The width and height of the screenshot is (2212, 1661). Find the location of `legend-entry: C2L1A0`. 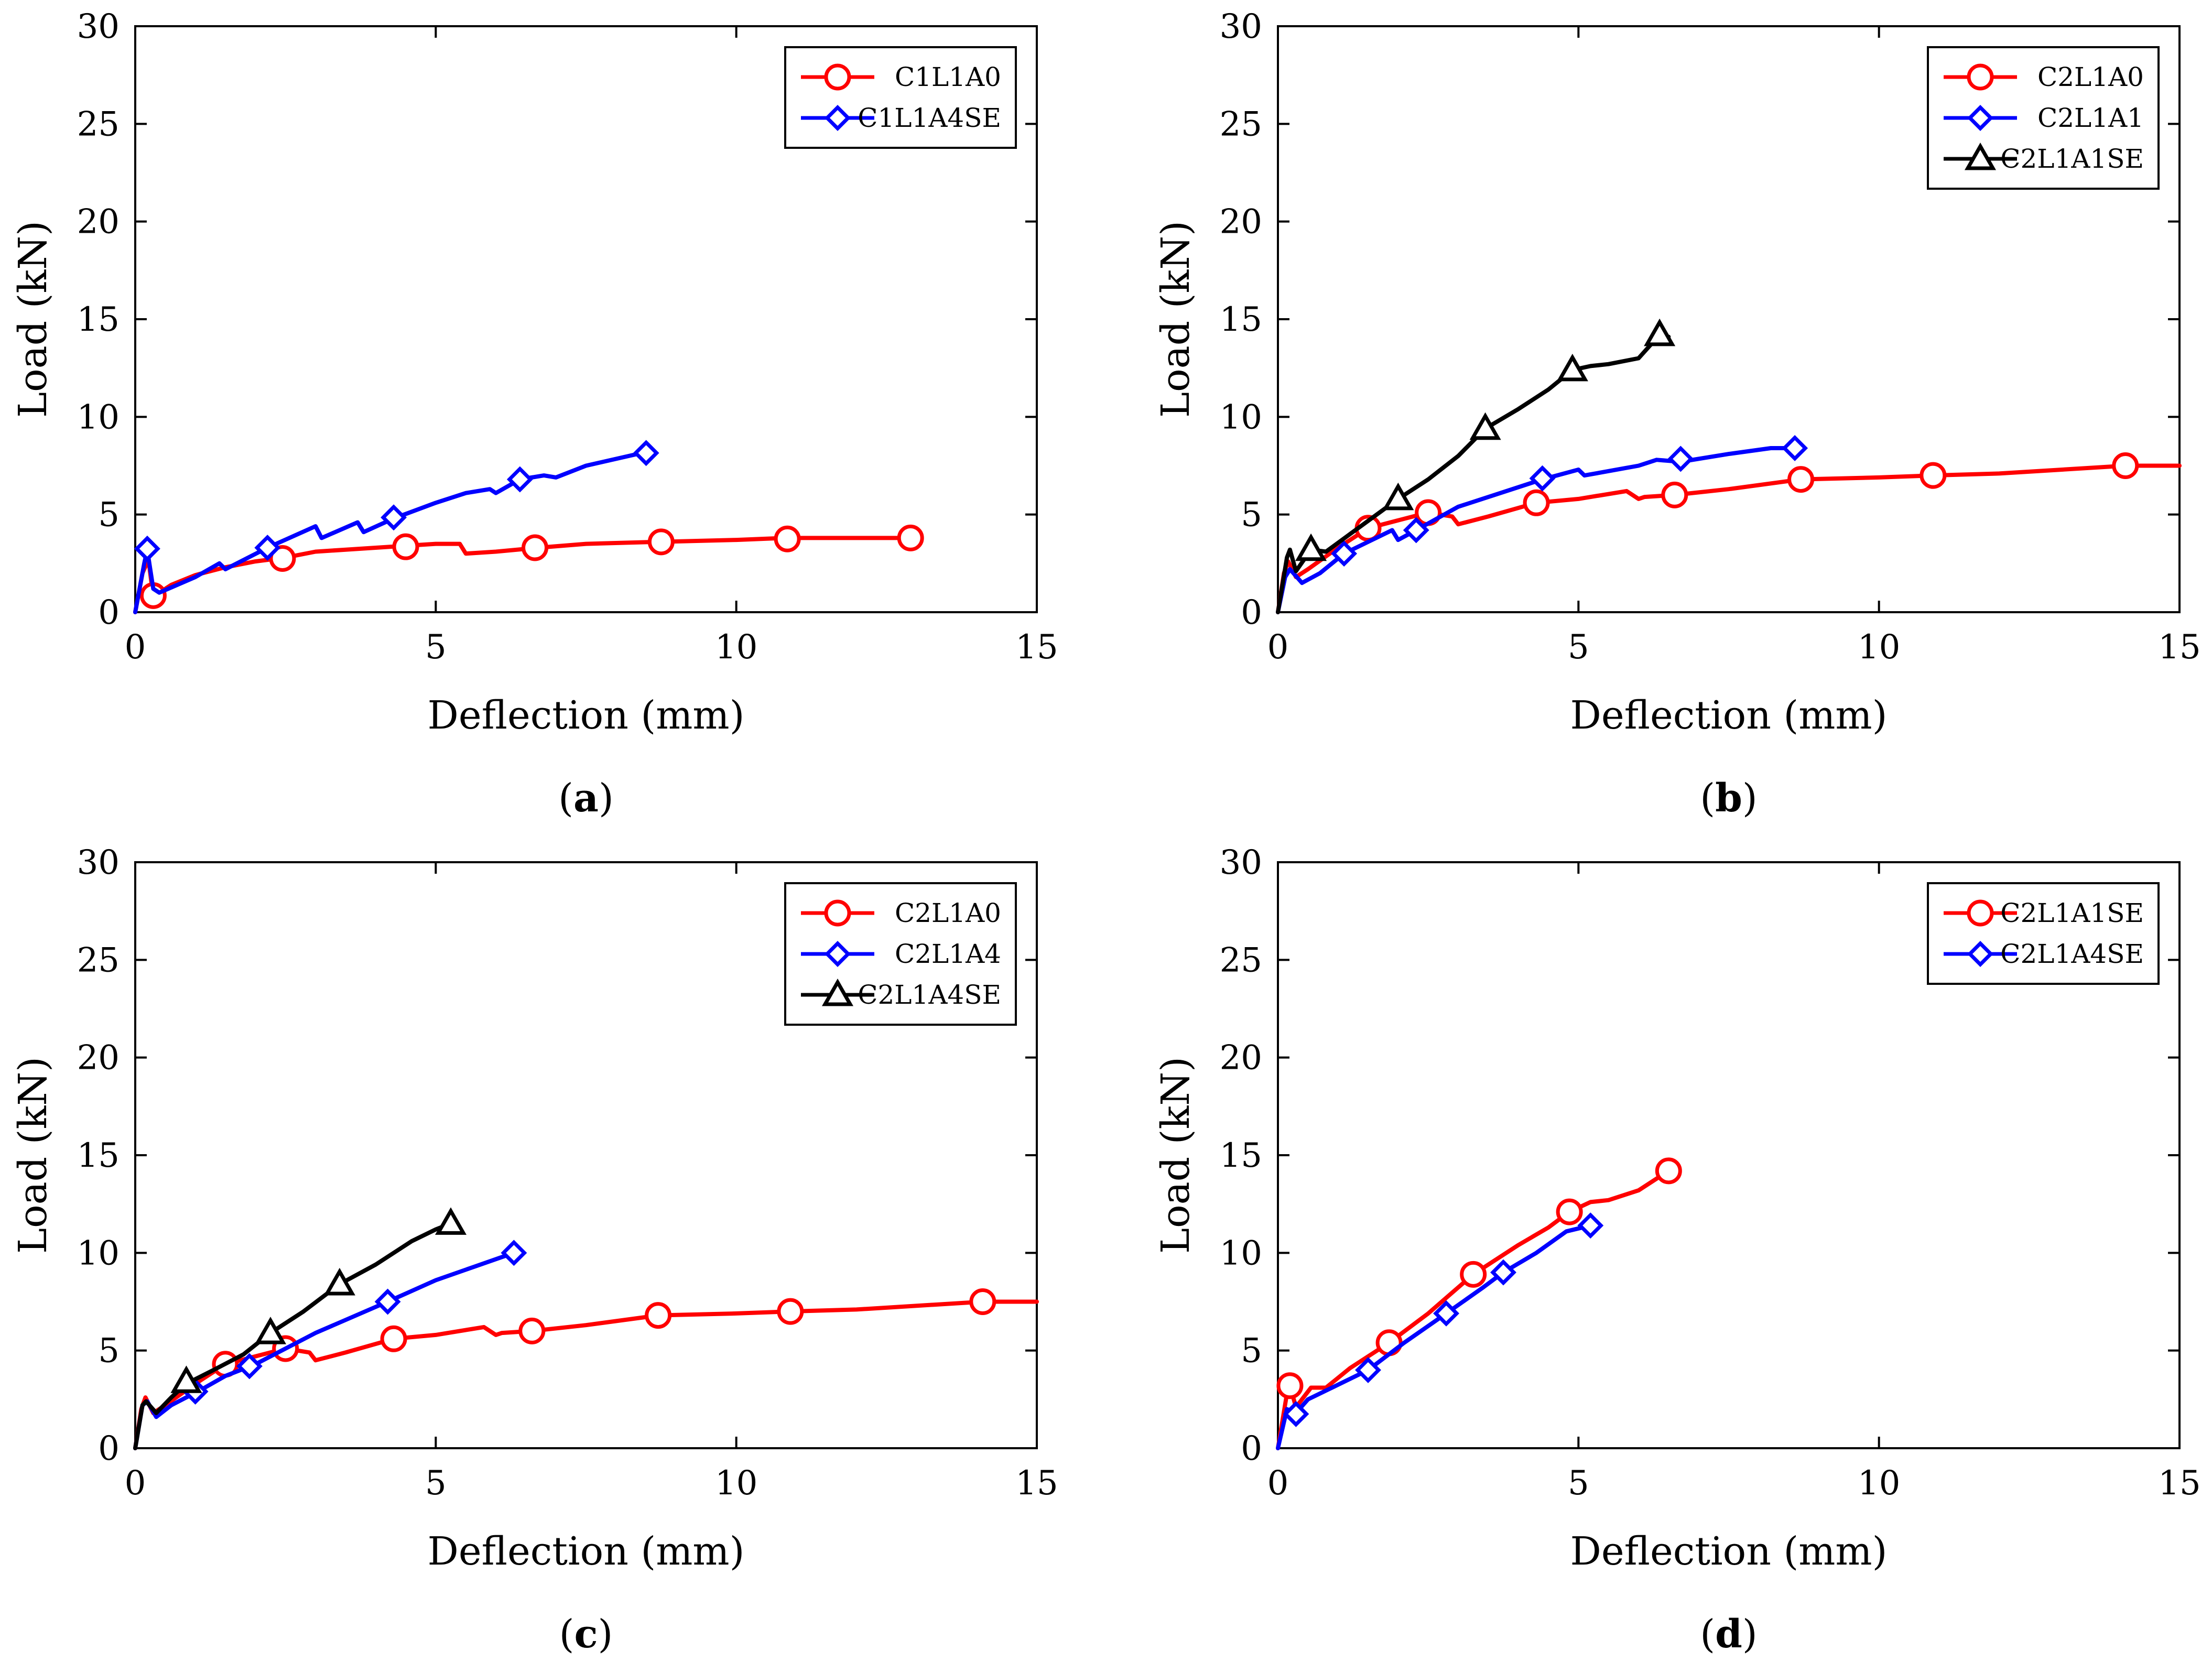

legend-entry: C2L1A0 is located at coordinates (2044, 77).